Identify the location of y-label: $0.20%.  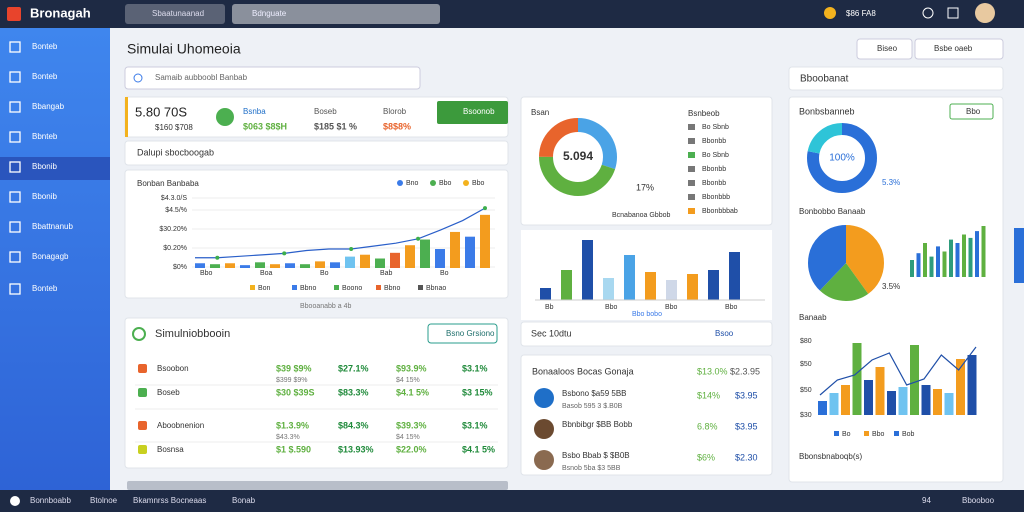
(175, 248).